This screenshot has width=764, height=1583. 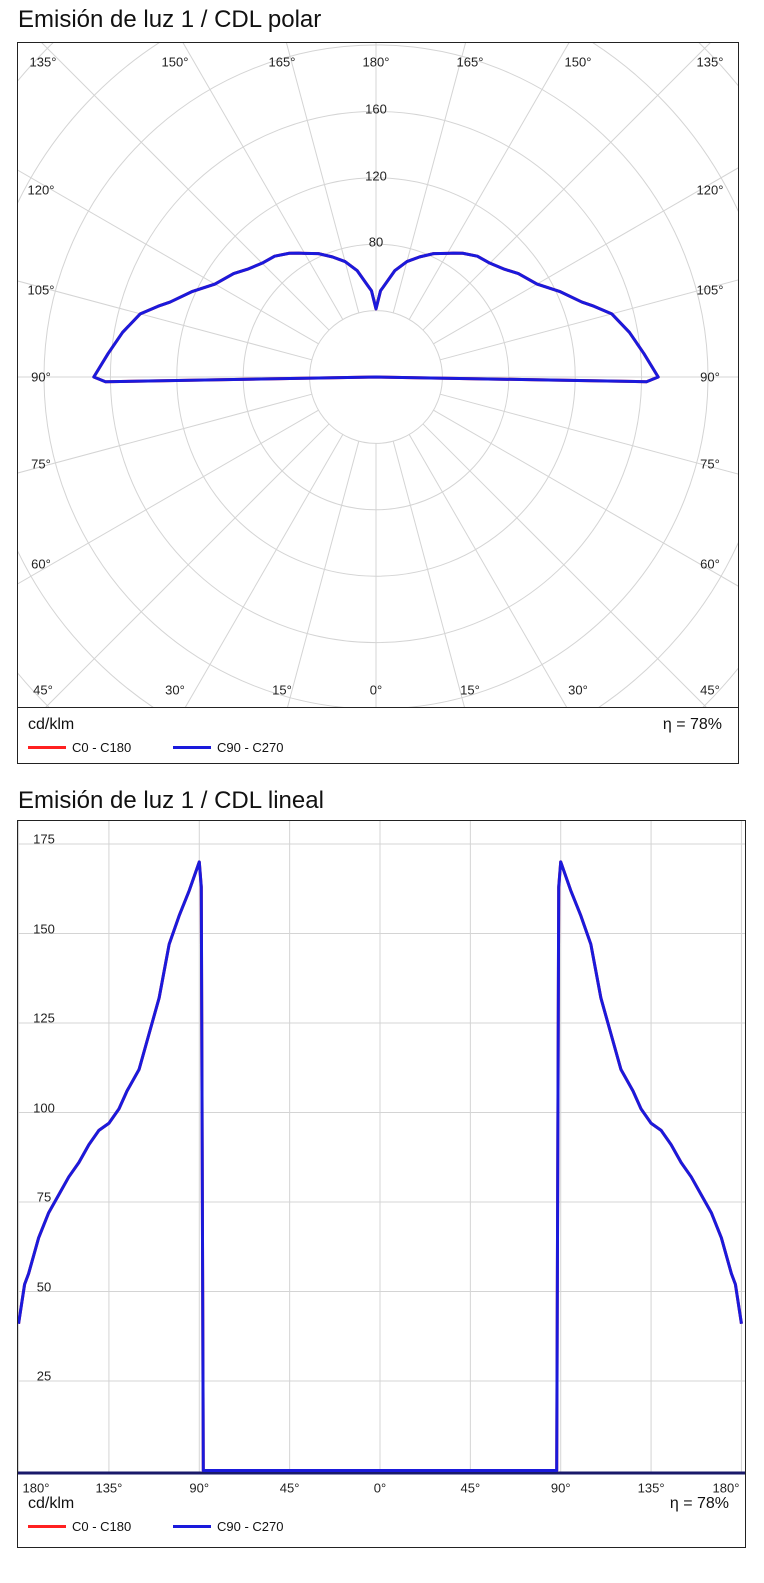 What do you see at coordinates (381, 1520) in the screenshot?
I see `linear-legend: cd/klm η = 78% C0 - C180 C90 - C270` at bounding box center [381, 1520].